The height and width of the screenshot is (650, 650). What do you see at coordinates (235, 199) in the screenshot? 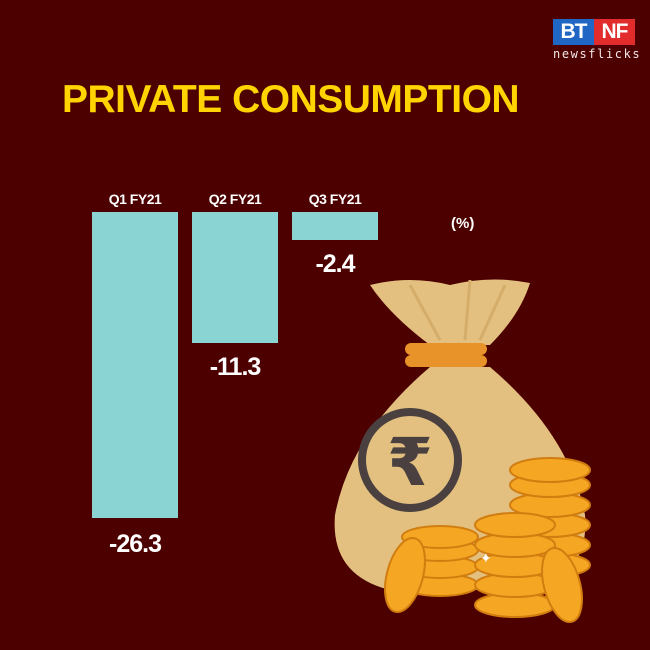
I see `category-label-q2: Q2 FY21` at bounding box center [235, 199].